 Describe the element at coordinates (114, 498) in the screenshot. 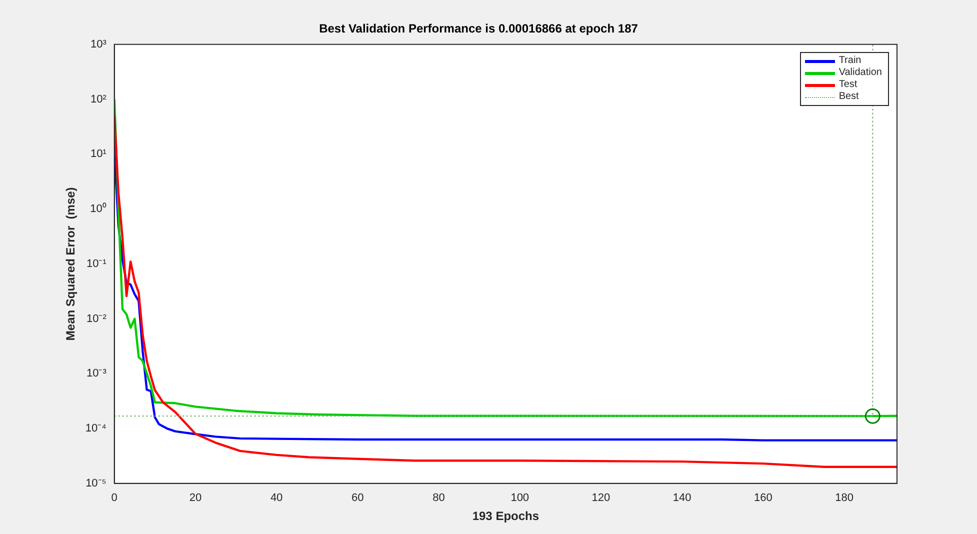

I see `x-tick-label: 0` at that location.